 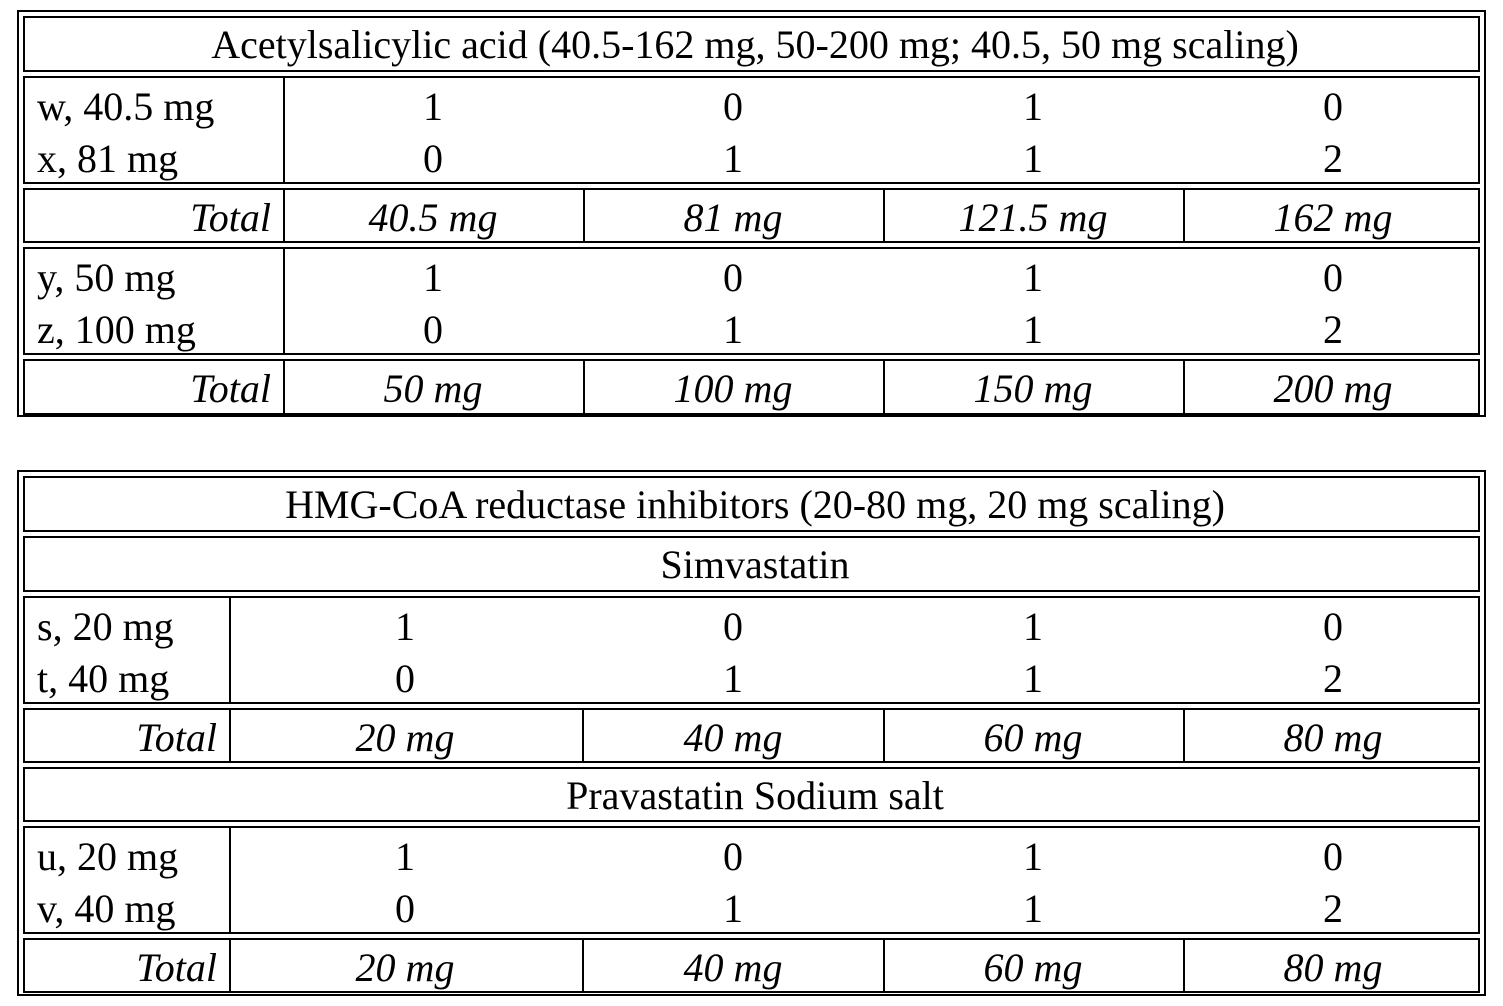 I want to click on table-row-label: v, 40 mg, so click(x=106, y=909).